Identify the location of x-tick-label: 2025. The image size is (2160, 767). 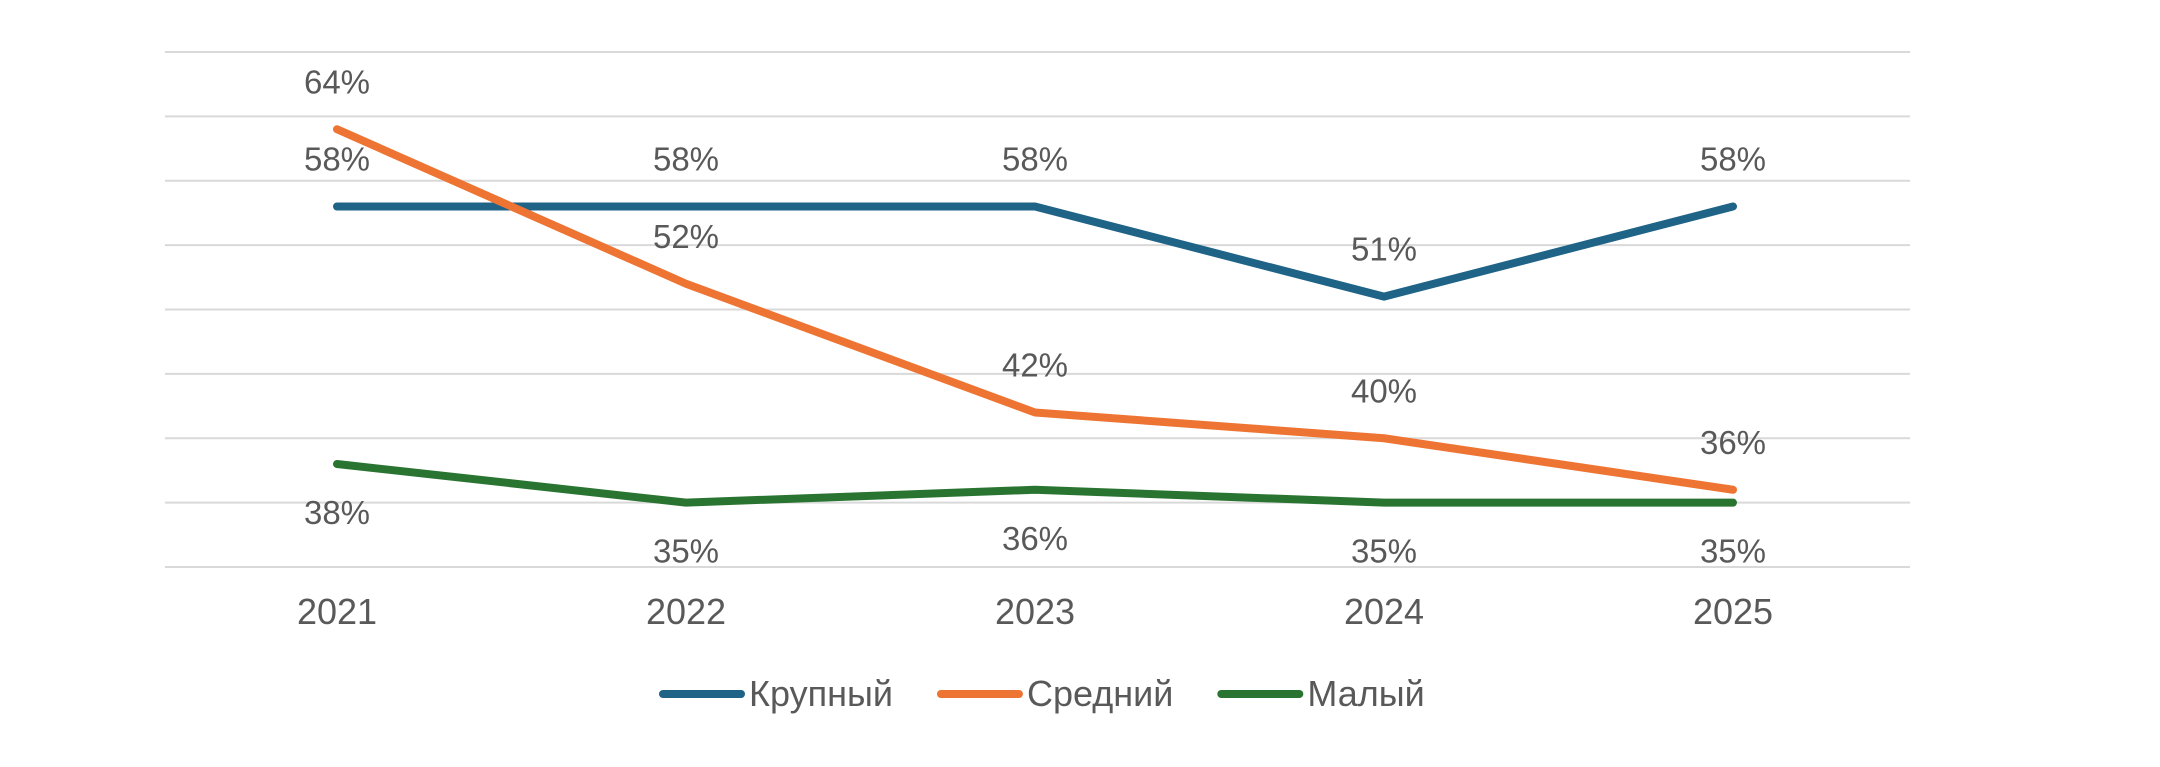
(1733, 611).